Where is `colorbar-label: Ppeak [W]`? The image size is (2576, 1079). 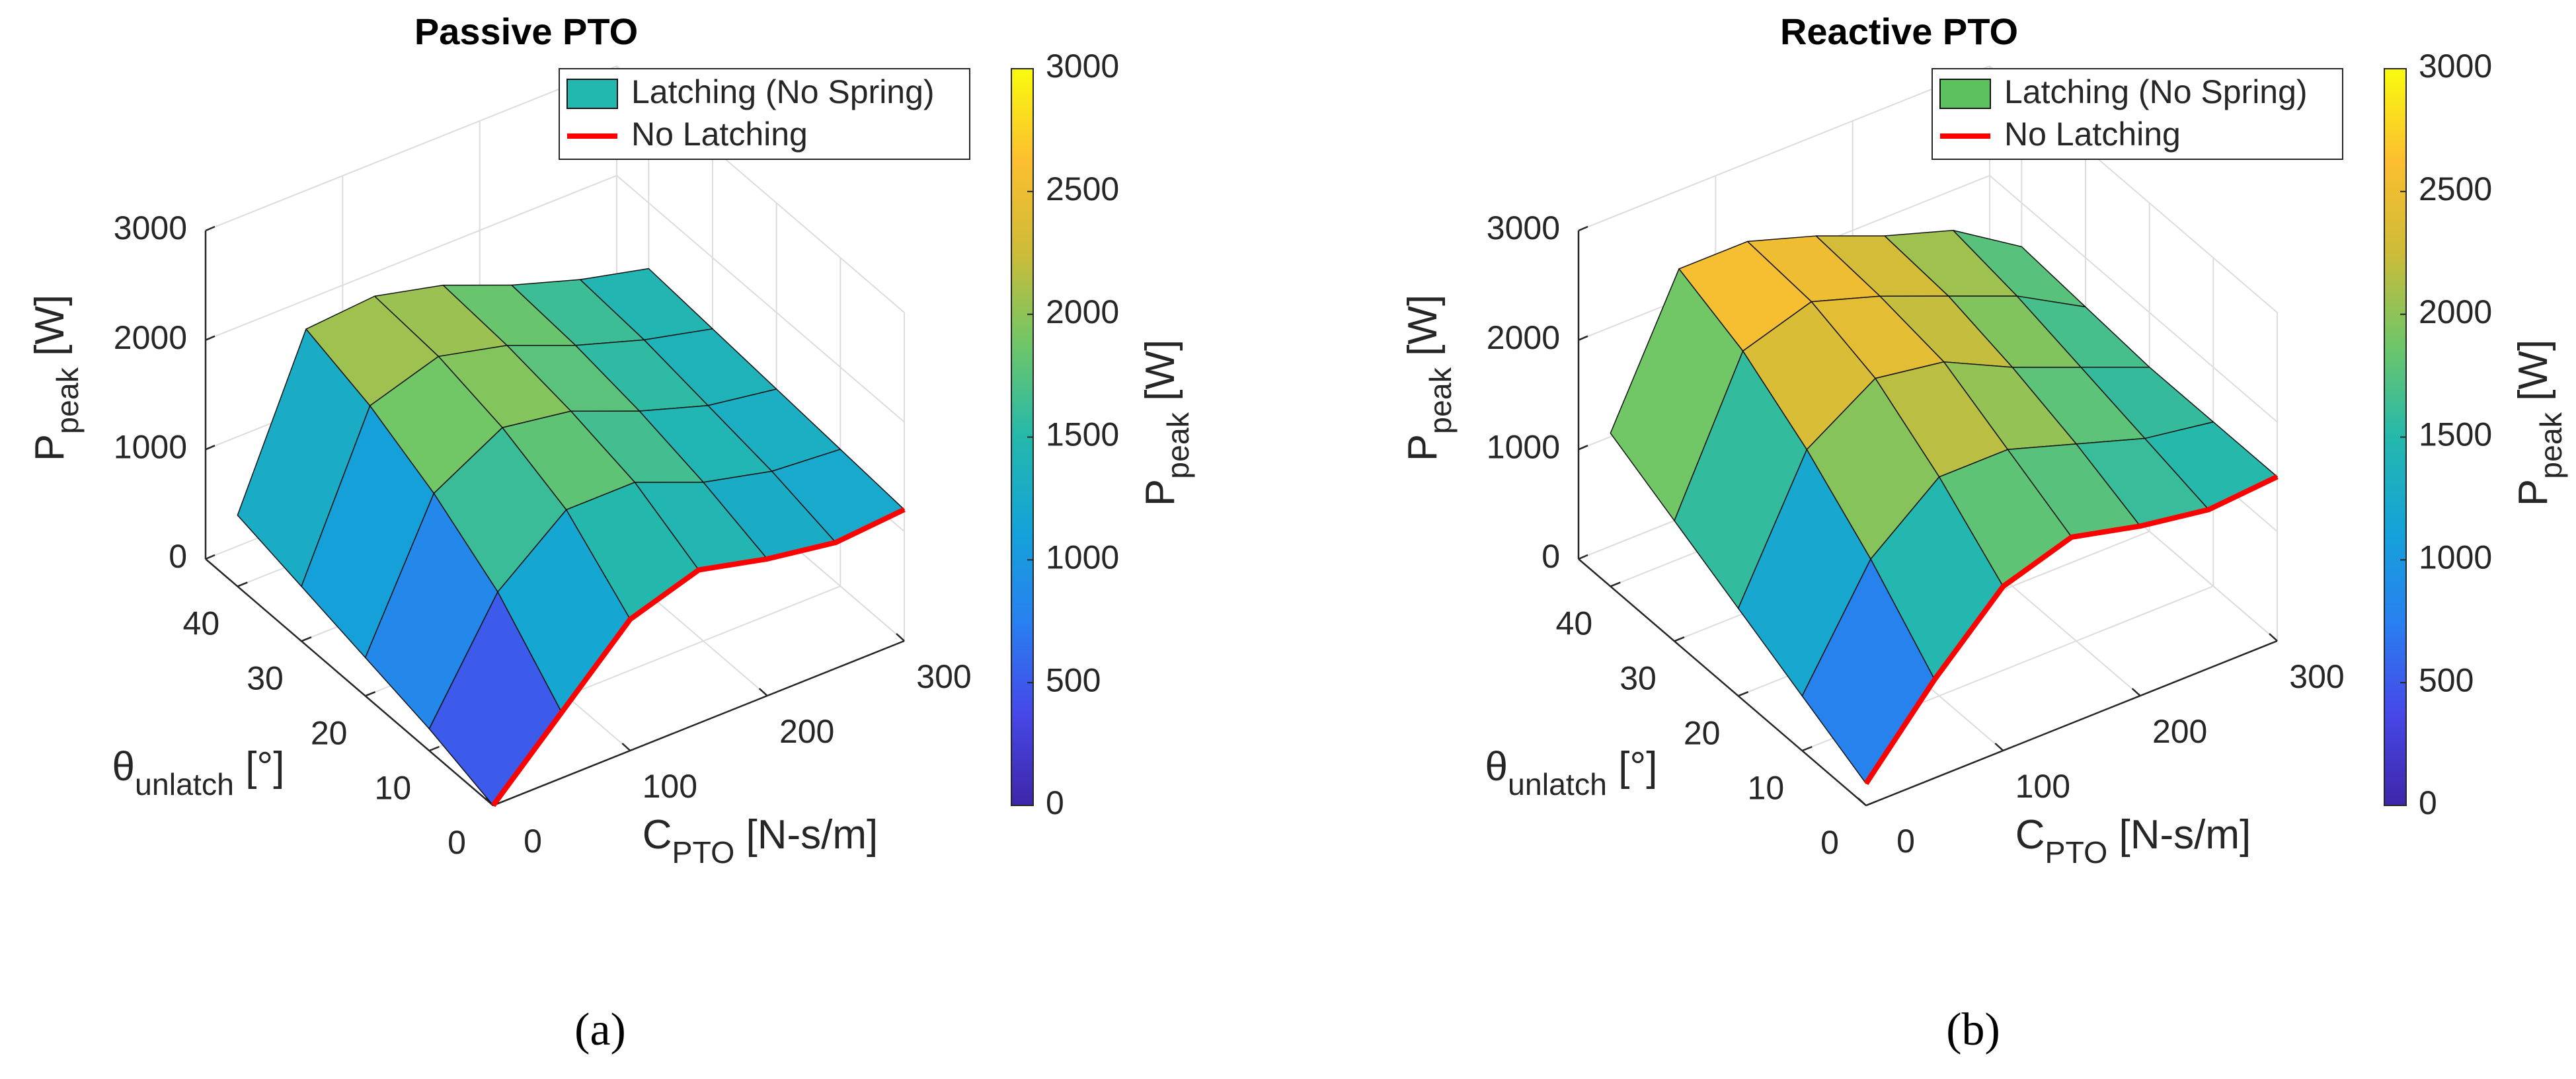
colorbar-label: Ppeak [W] is located at coordinates (2539, 423).